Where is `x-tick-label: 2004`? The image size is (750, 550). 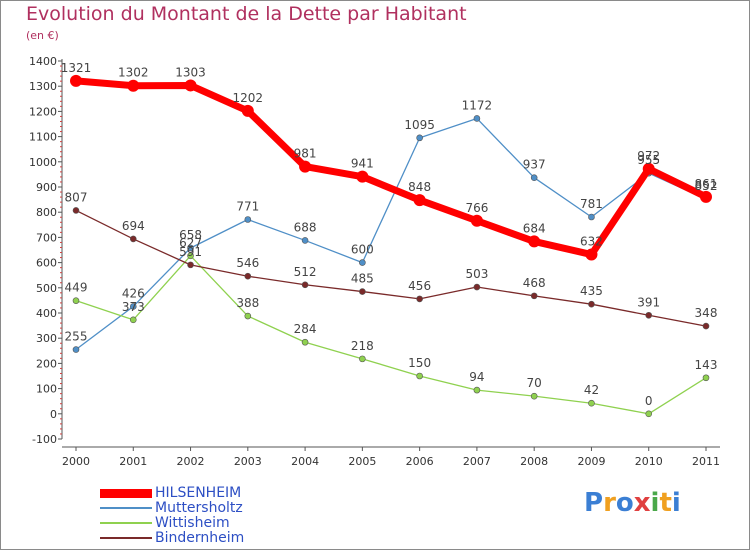 x-tick-label: 2004 is located at coordinates (305, 461).